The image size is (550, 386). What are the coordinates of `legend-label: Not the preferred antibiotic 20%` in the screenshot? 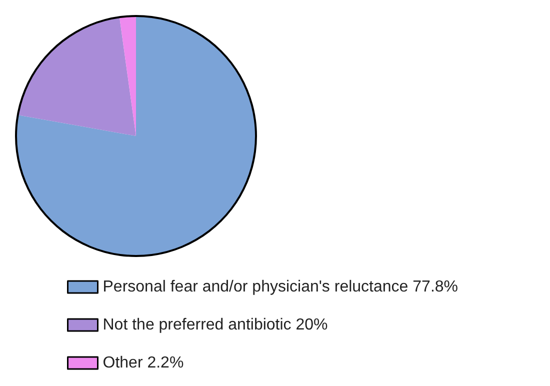 It's located at (215, 325).